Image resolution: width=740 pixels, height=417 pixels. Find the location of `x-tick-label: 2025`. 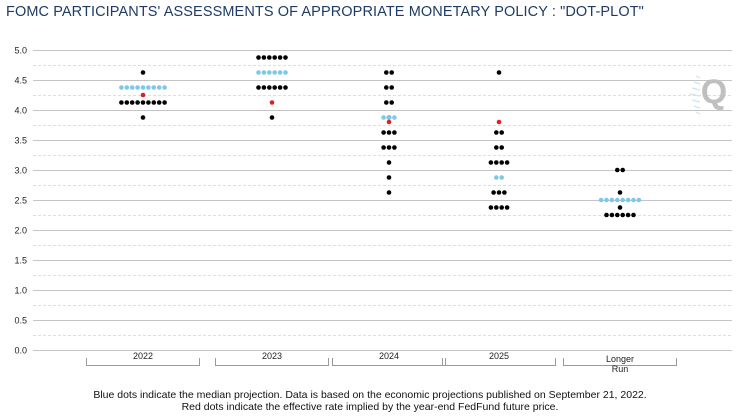

x-tick-label: 2025 is located at coordinates (499, 356).